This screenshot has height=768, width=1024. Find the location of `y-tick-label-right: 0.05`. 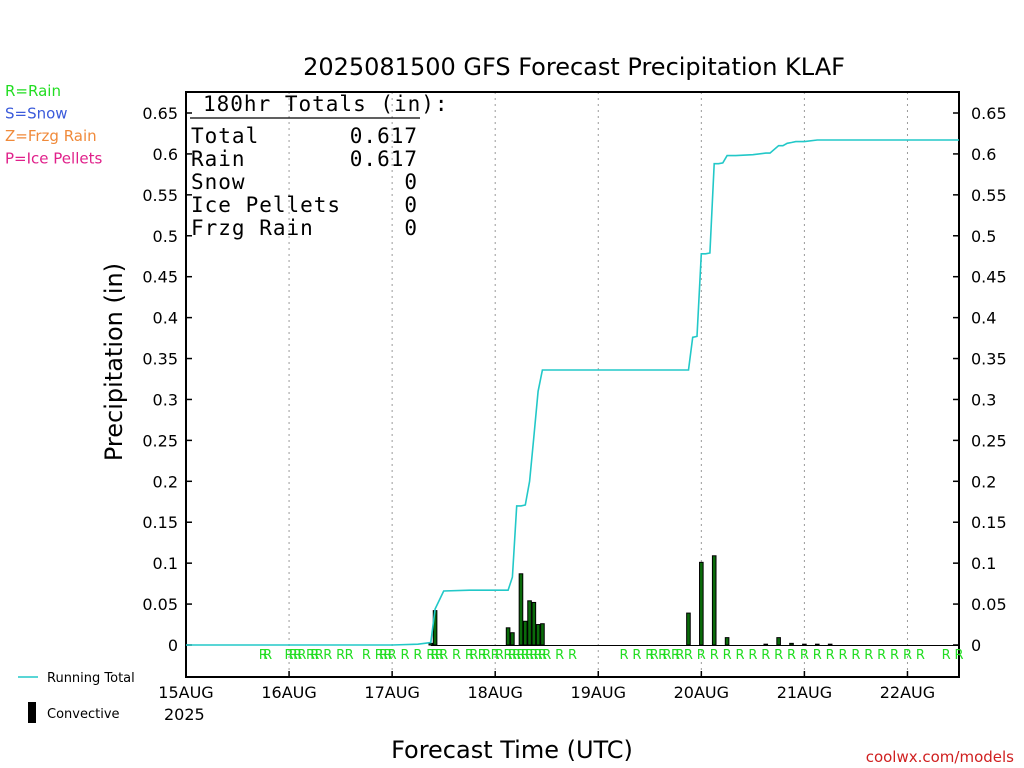

y-tick-label-right: 0.05 is located at coordinates (989, 604).